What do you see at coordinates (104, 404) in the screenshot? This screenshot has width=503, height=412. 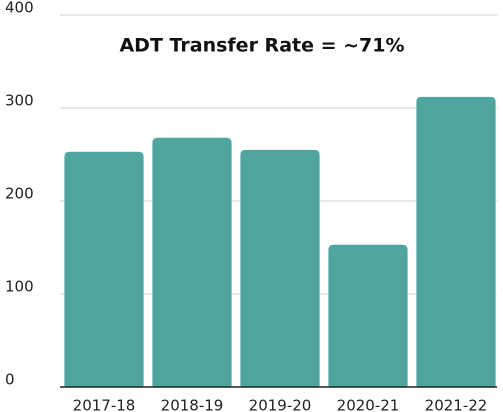 I see `x-tick-label: 2017-18` at bounding box center [104, 404].